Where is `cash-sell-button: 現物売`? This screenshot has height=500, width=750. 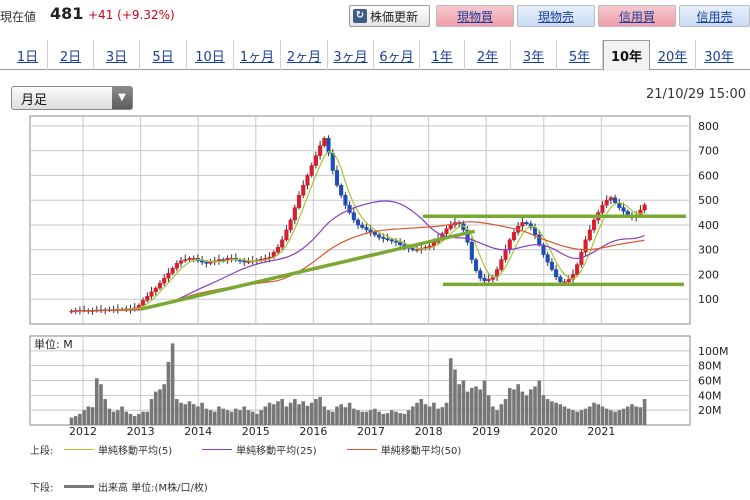 cash-sell-button: 現物売 is located at coordinates (556, 16).